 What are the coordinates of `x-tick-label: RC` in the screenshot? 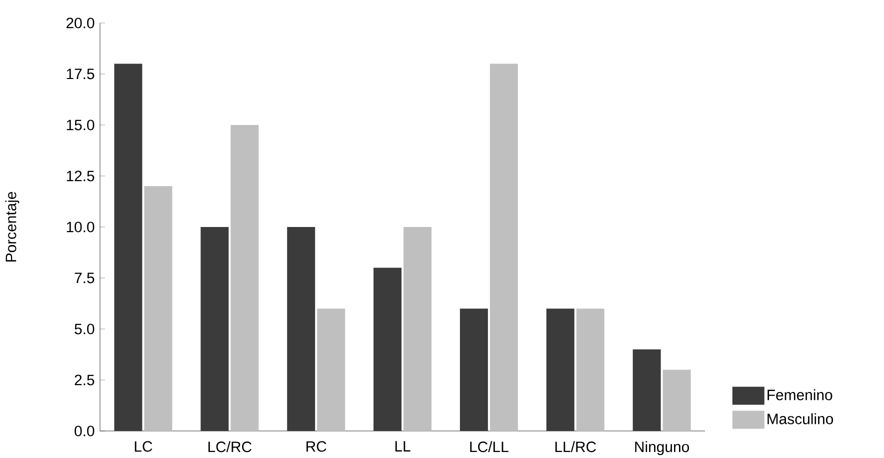 It's located at (316, 446).